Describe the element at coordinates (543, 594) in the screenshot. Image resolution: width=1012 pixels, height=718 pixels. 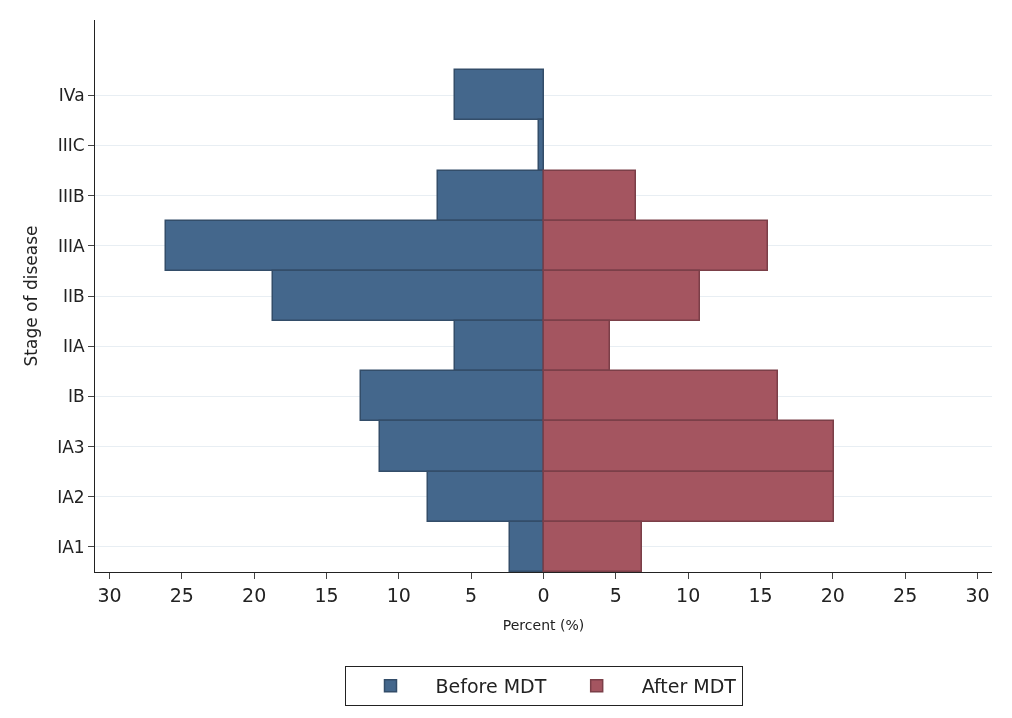
I see `x-tick-label: 0` at that location.